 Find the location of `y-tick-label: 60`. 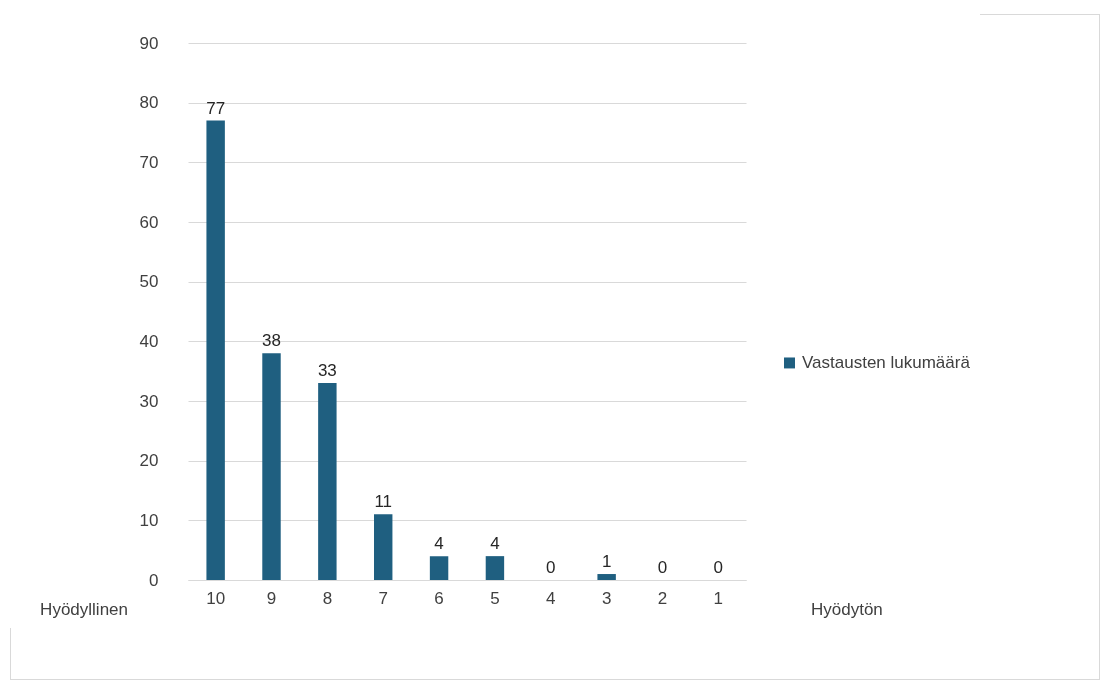

y-tick-label: 60 is located at coordinates (149, 222).